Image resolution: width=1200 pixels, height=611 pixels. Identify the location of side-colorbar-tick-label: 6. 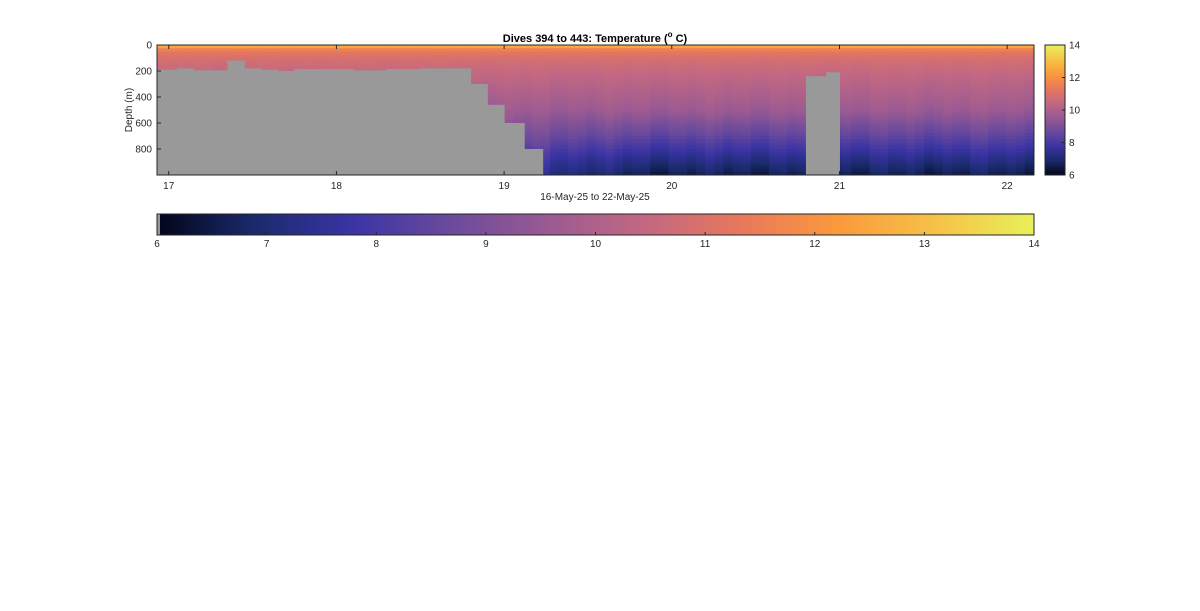
(1072, 176).